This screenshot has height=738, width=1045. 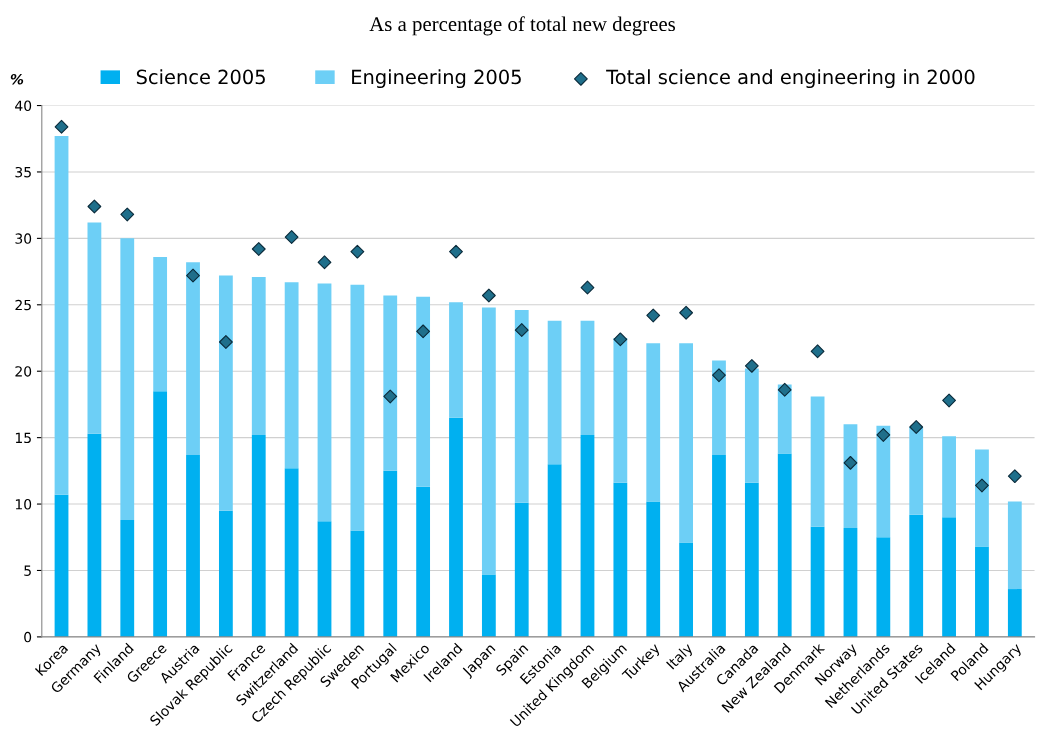 I want to click on y-tick-label: 15, so click(x=23, y=438).